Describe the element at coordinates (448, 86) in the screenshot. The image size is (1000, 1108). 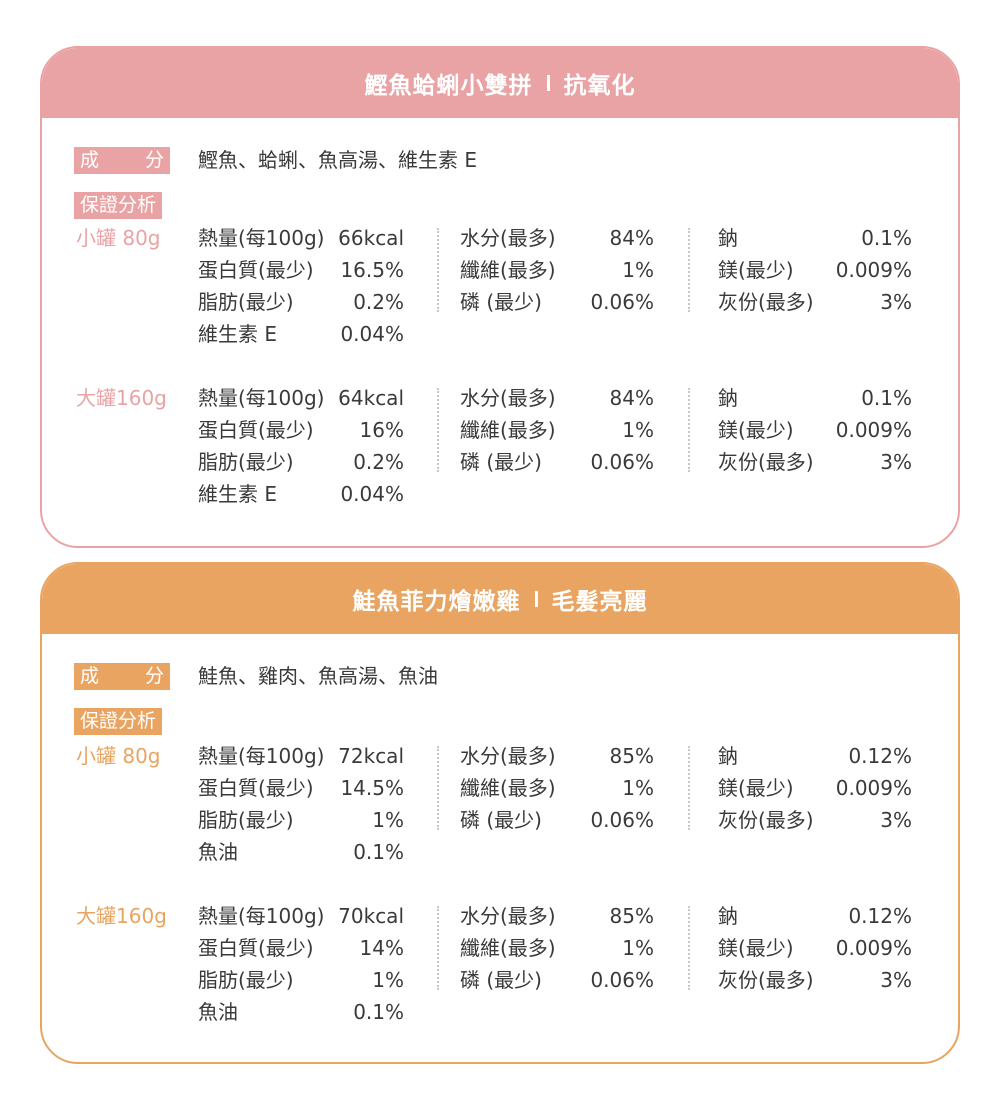
I see `product-title: 鰹魚蛤蜊小雙拼` at that location.